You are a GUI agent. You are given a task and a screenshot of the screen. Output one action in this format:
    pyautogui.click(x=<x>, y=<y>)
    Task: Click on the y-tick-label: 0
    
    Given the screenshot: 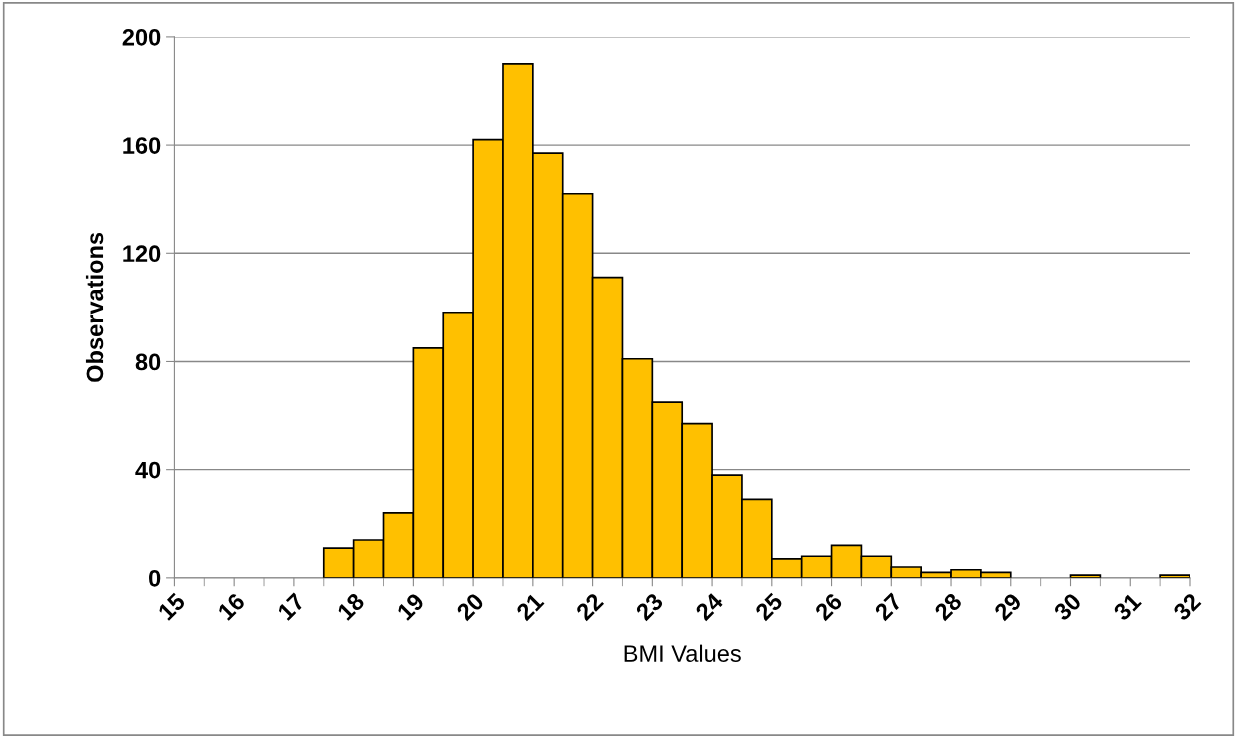 What is the action you would take?
    pyautogui.click(x=155, y=578)
    